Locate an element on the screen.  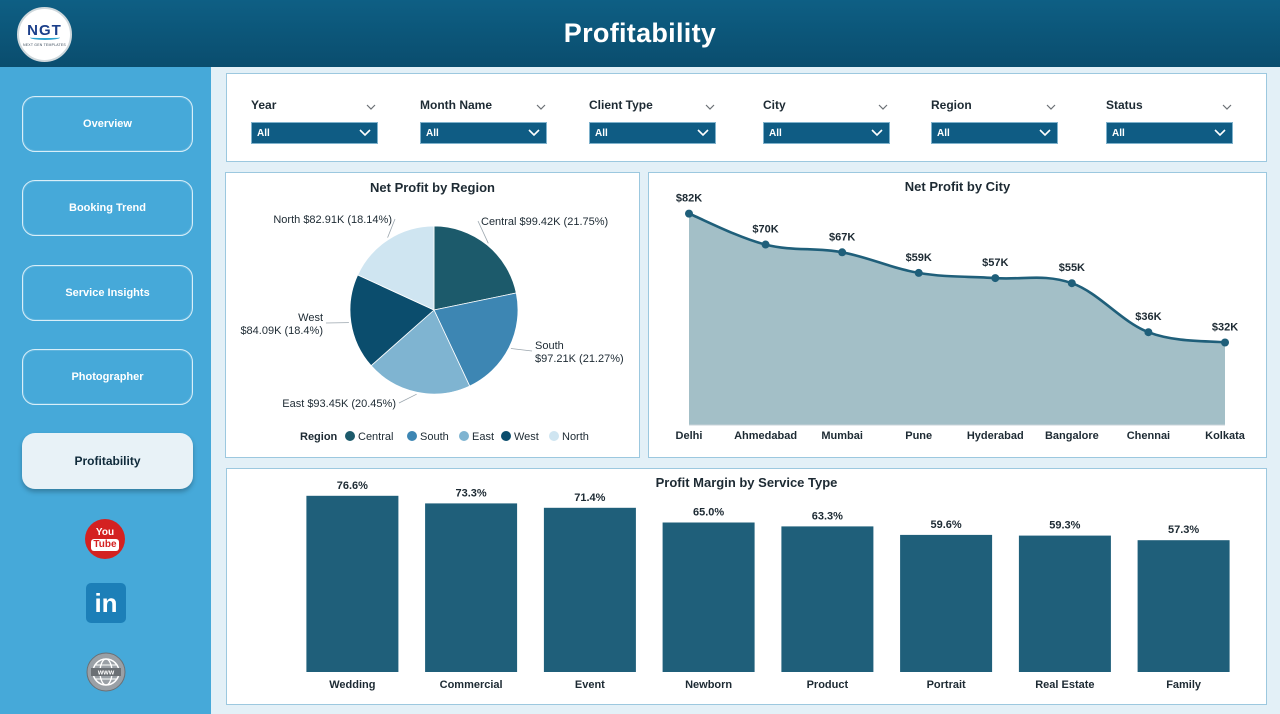
bar-tick-label-commercial: Commercial is located at coordinates (471, 685).